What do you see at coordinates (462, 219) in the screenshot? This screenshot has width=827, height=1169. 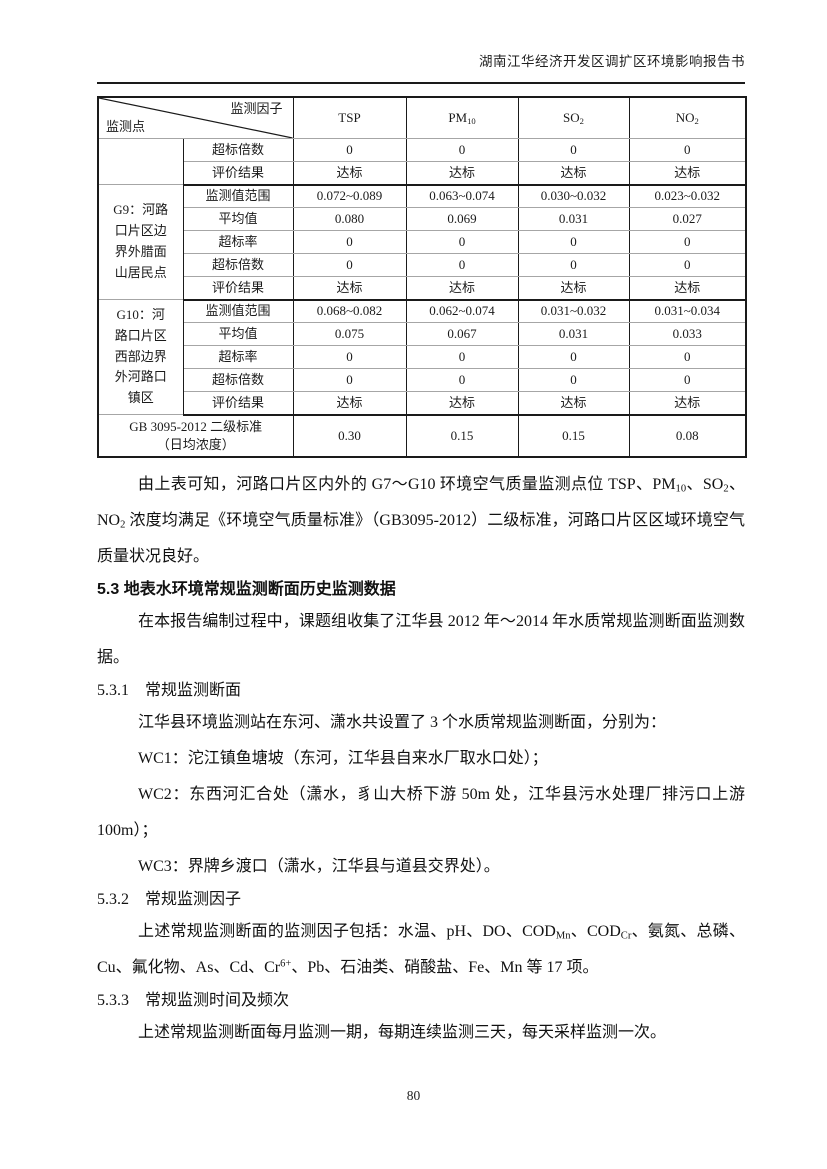 I see `table-cell: 0.069` at bounding box center [462, 219].